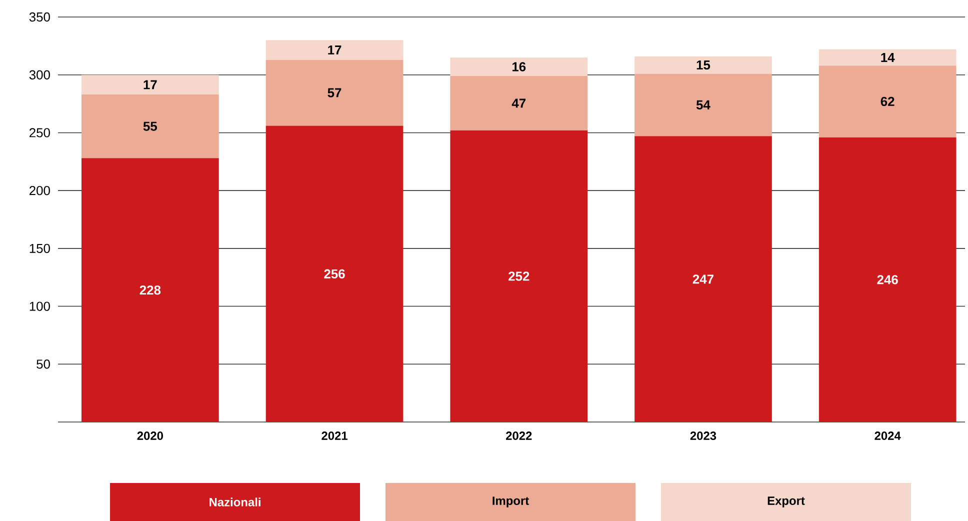  I want to click on data-label: 16, so click(519, 67).